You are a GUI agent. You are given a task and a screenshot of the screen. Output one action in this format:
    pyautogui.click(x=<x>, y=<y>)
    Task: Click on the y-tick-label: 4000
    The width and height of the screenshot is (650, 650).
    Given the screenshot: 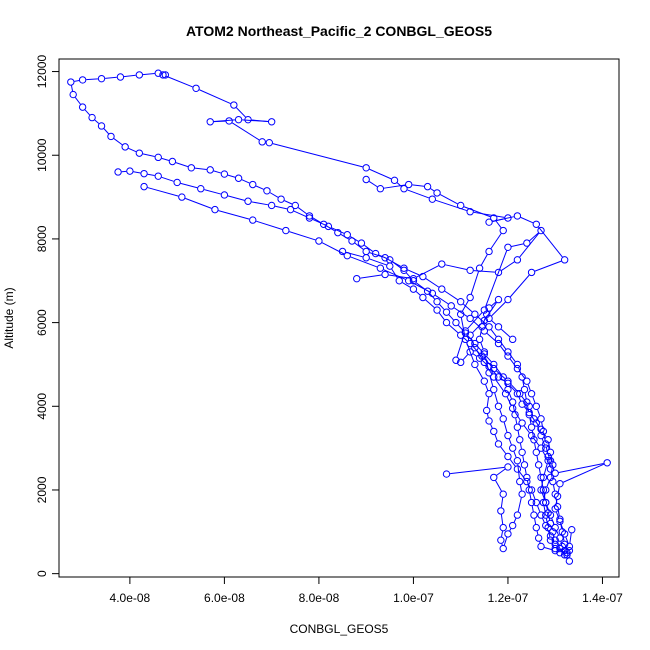 What is the action you would take?
    pyautogui.click(x=42, y=406)
    